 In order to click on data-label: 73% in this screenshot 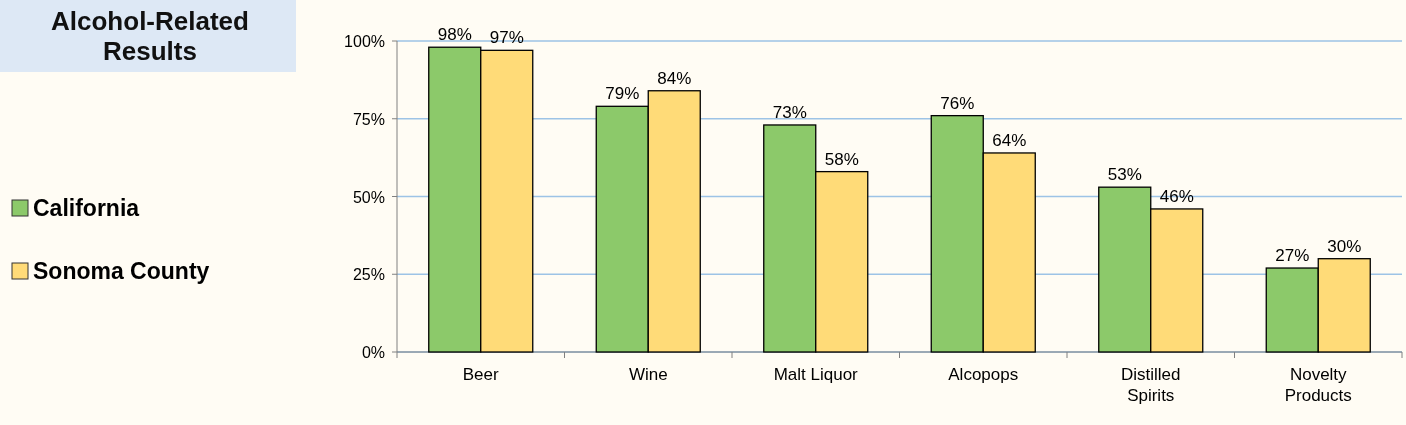, I will do `click(789, 112)`.